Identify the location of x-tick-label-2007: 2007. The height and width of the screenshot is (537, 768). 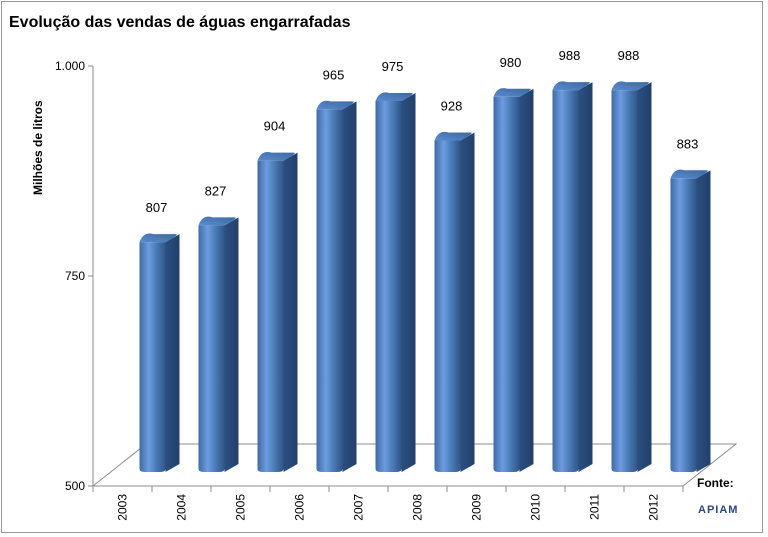
(359, 507).